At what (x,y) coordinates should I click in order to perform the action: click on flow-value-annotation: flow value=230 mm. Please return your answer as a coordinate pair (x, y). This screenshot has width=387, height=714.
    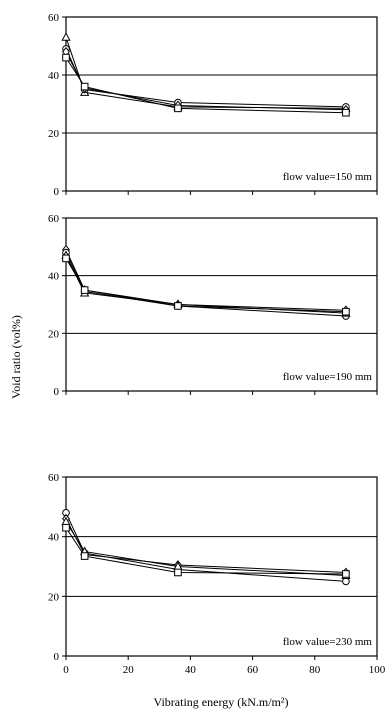
    Looking at the image, I should click on (328, 642).